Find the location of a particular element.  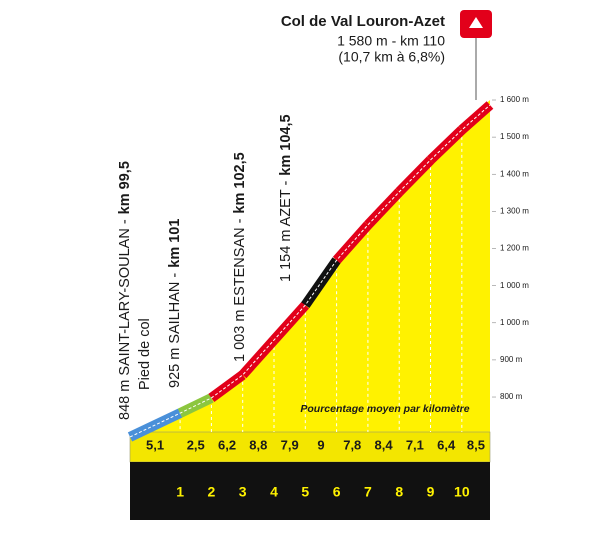

summit-detail: 1 580 m - km 110 is located at coordinates (391, 41).